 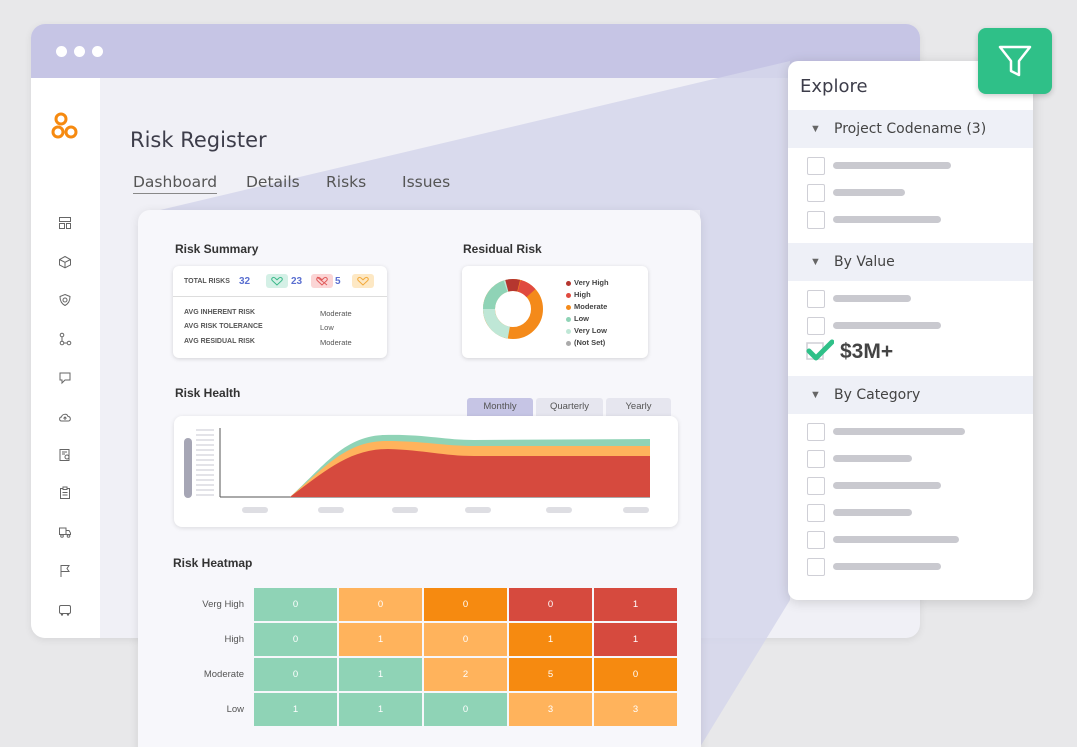 What do you see at coordinates (820, 351) in the screenshot?
I see `checkmark-icon` at bounding box center [820, 351].